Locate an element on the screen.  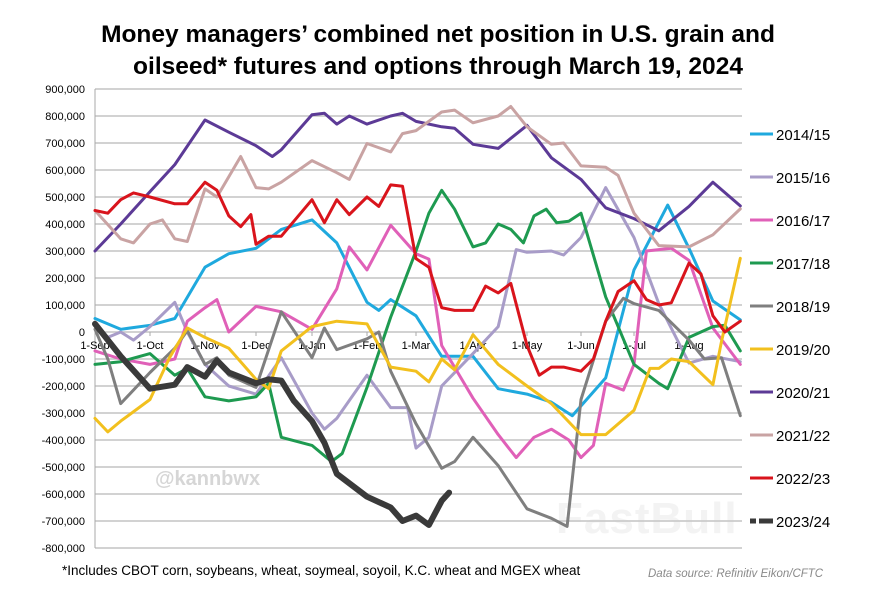
x-tick-label: 1-Jun is located at coordinates (581, 346).